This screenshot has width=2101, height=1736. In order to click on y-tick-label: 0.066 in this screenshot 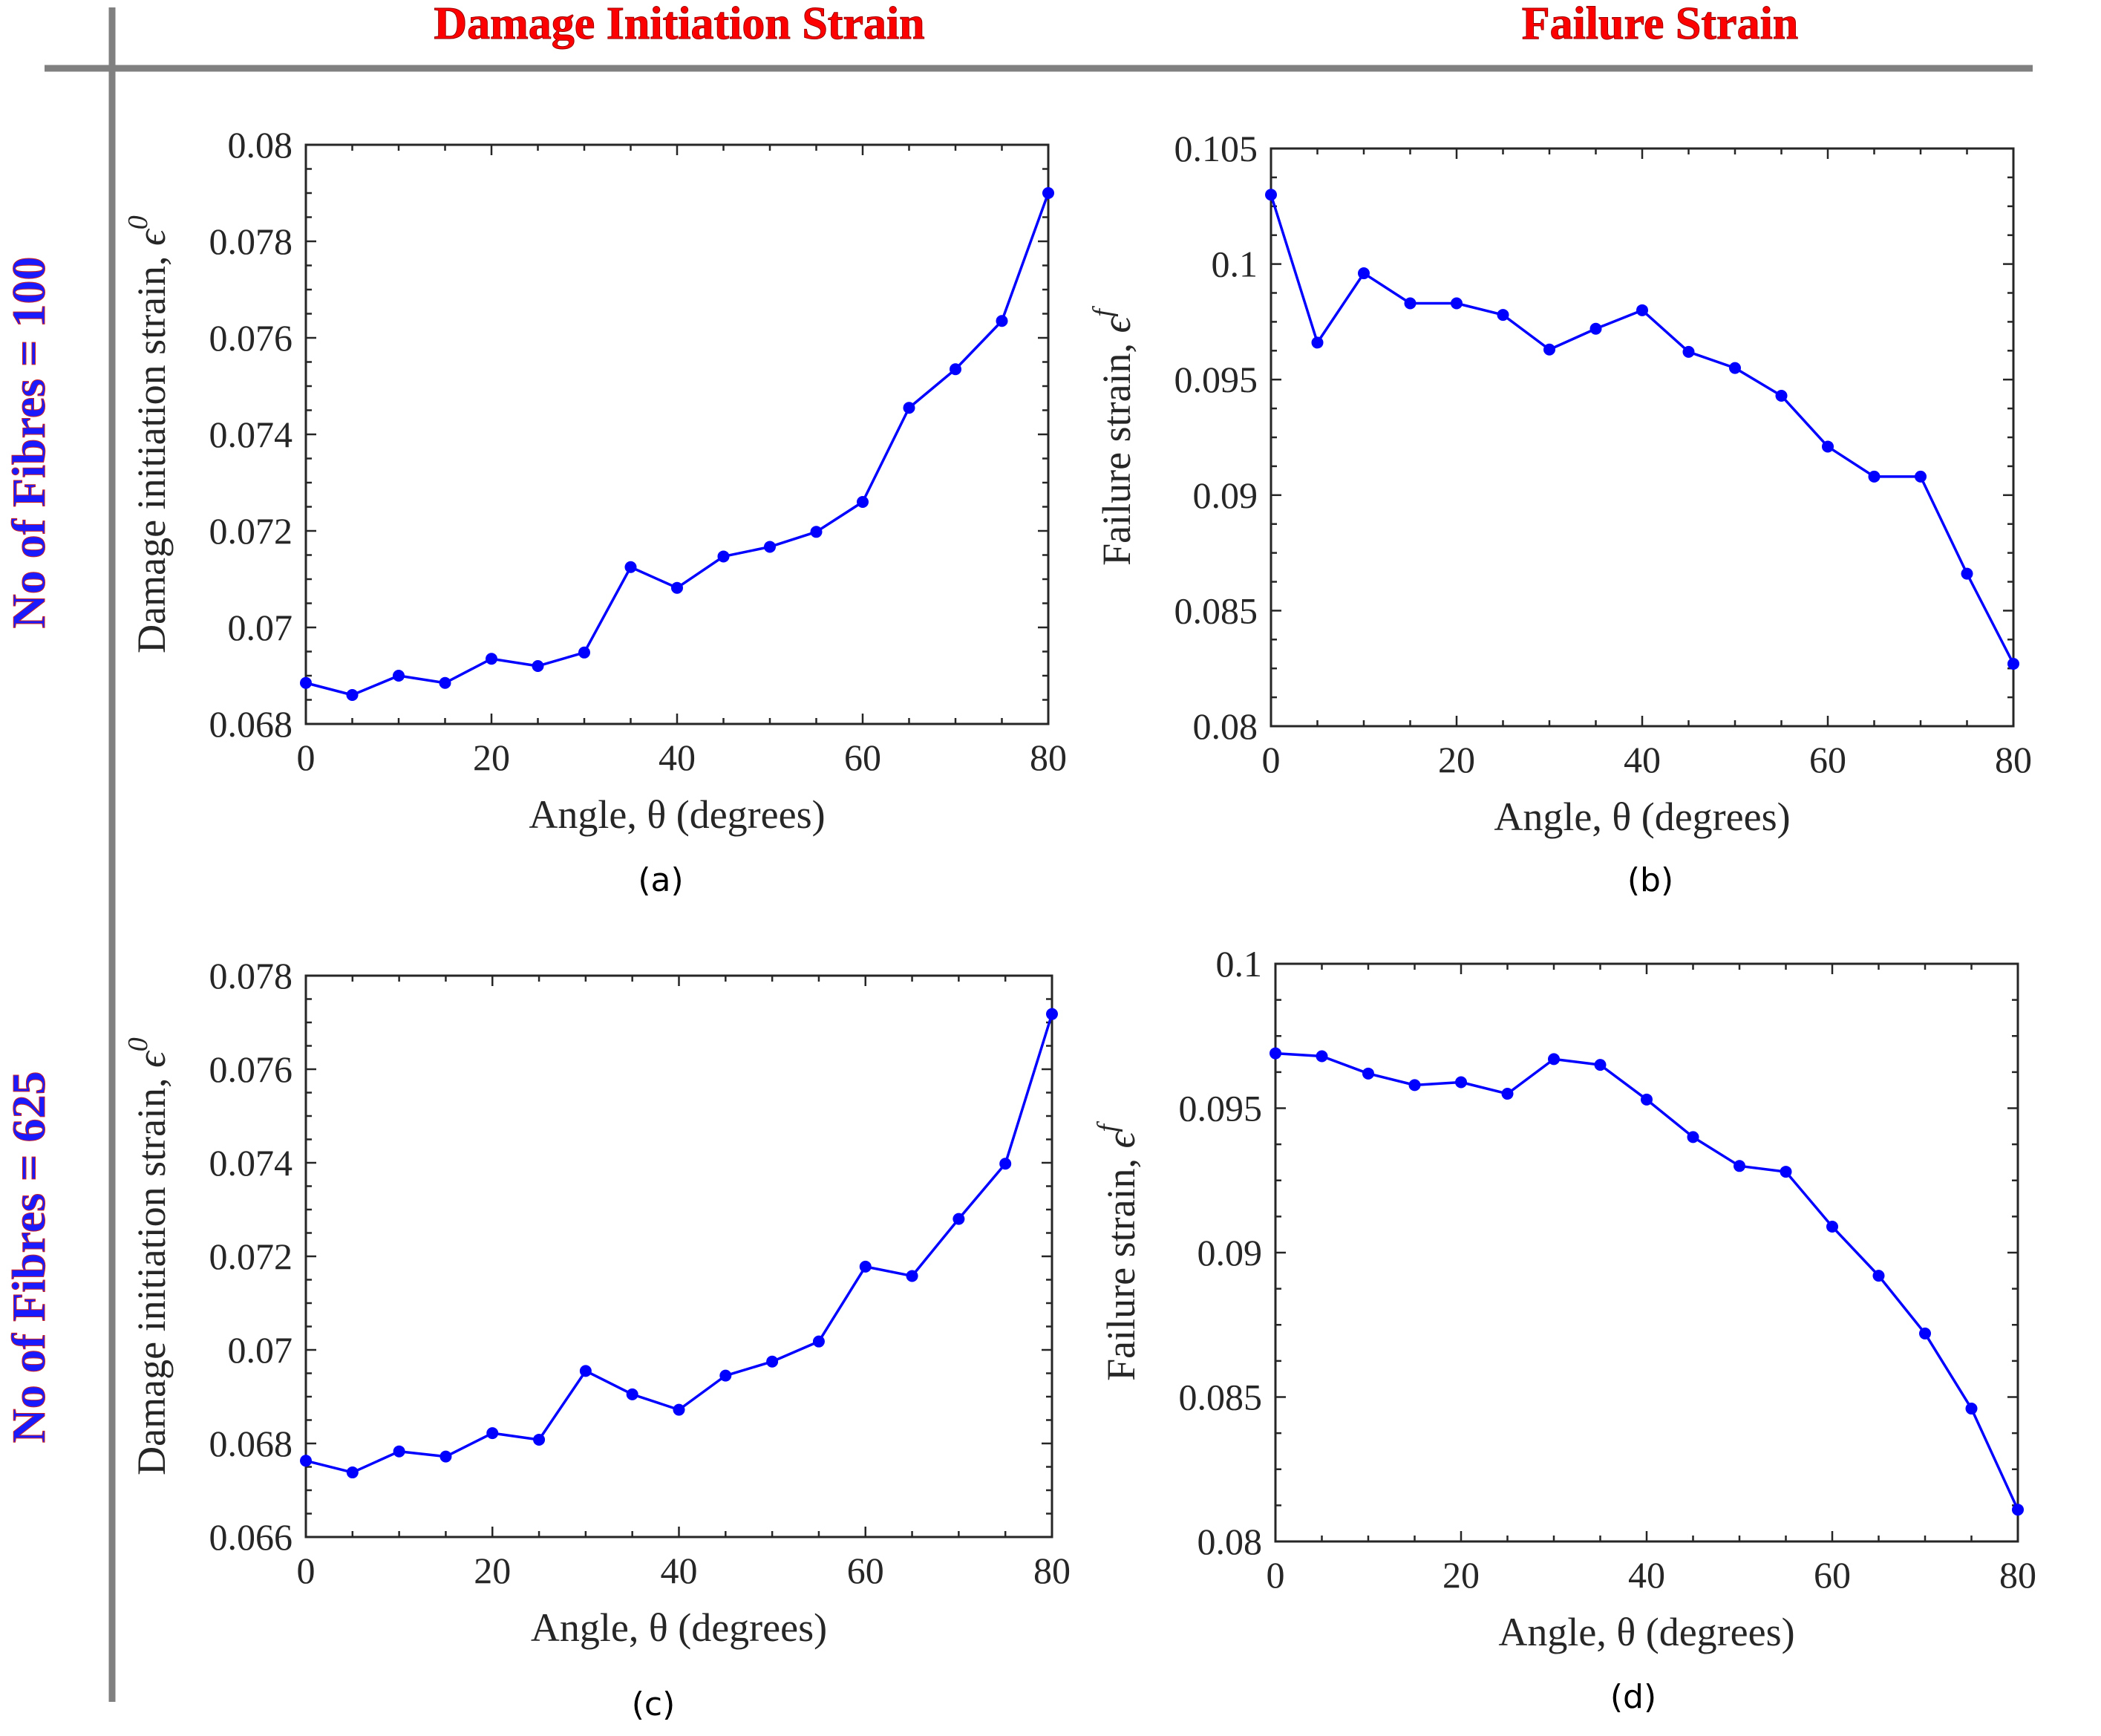, I will do `click(251, 1537)`.